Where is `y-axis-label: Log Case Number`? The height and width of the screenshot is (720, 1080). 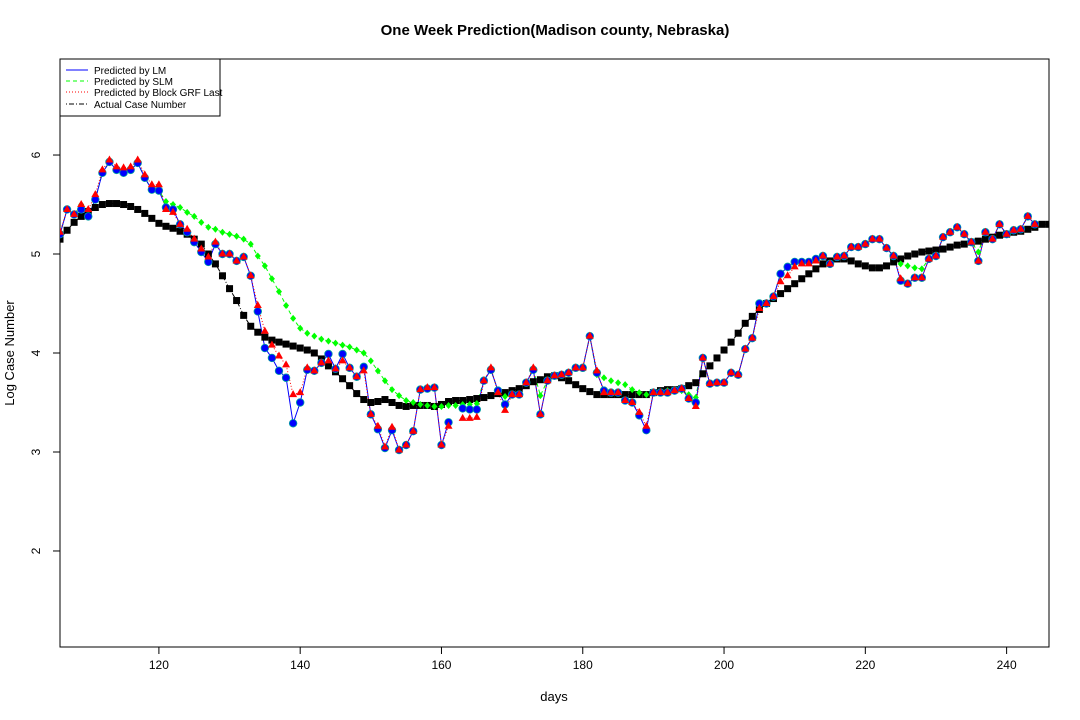 y-axis-label: Log Case Number is located at coordinates (9, 353).